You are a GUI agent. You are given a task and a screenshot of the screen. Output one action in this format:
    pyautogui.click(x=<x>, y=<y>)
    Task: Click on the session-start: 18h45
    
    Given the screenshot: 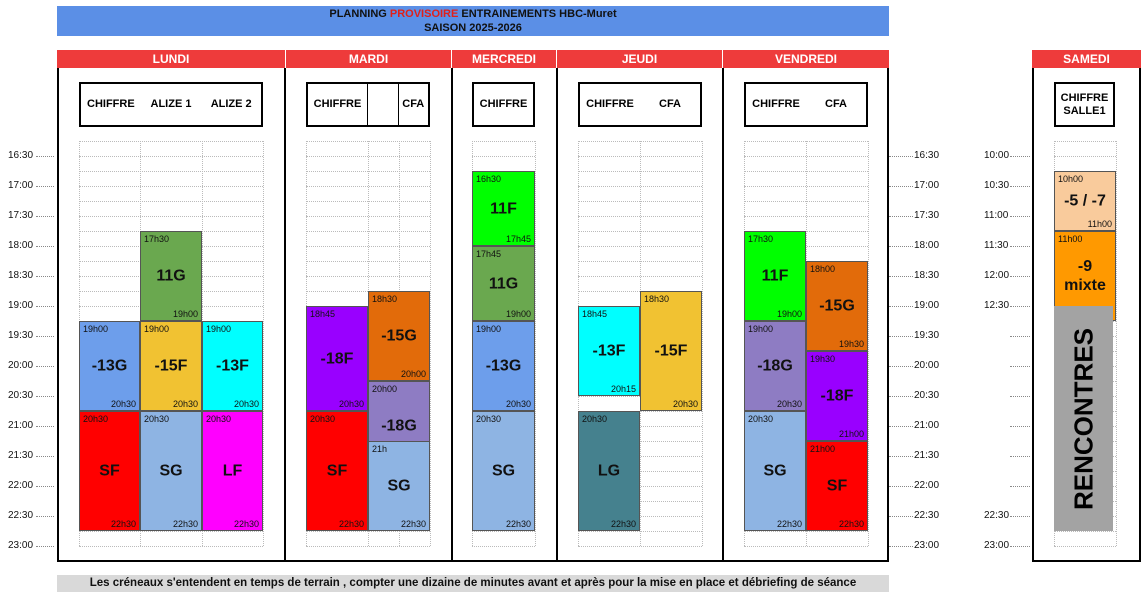 What is the action you would take?
    pyautogui.click(x=595, y=314)
    